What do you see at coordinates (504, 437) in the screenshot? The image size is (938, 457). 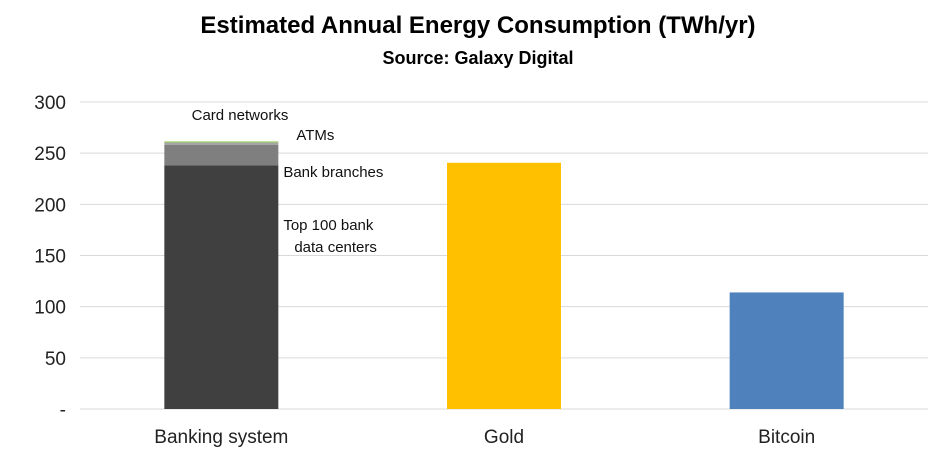 I see `x-category-label: Gold` at bounding box center [504, 437].